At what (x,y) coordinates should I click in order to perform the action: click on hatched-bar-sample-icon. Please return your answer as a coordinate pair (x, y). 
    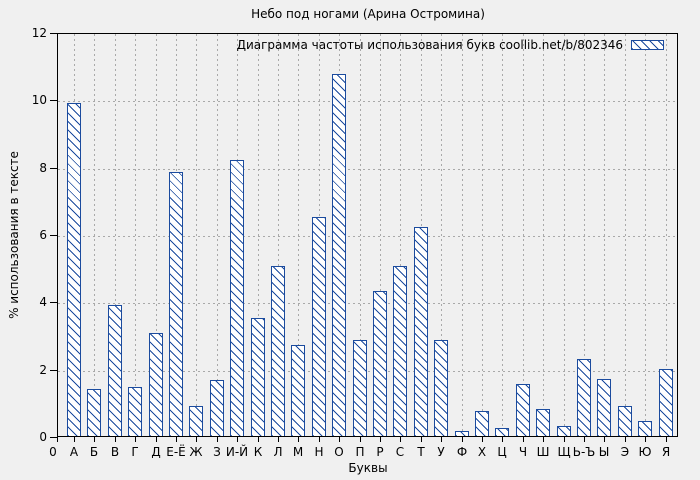
    Looking at the image, I should click on (647, 45).